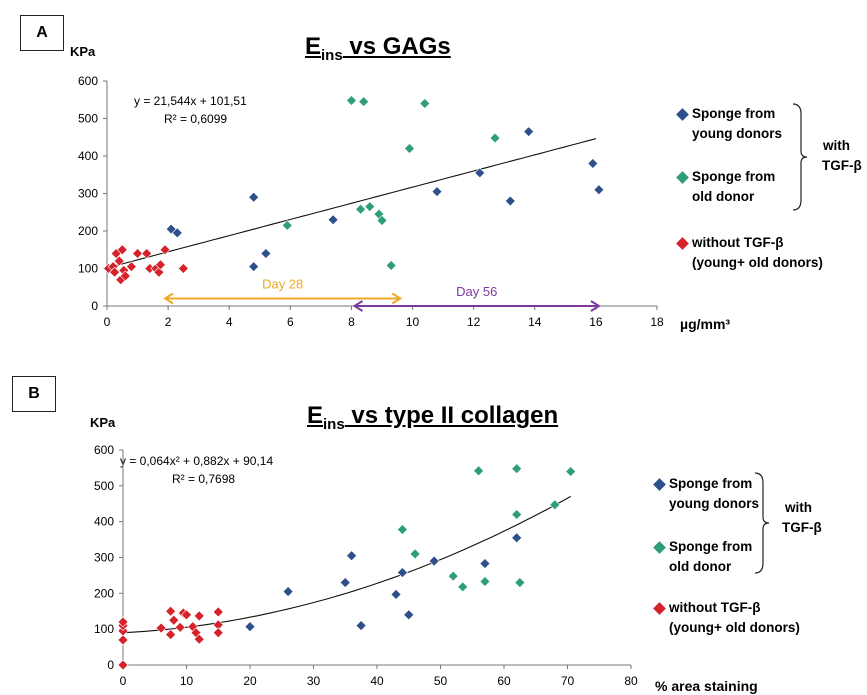  What do you see at coordinates (568, 681) in the screenshot?
I see `chart-b-x-tick-label: 70` at bounding box center [568, 681].